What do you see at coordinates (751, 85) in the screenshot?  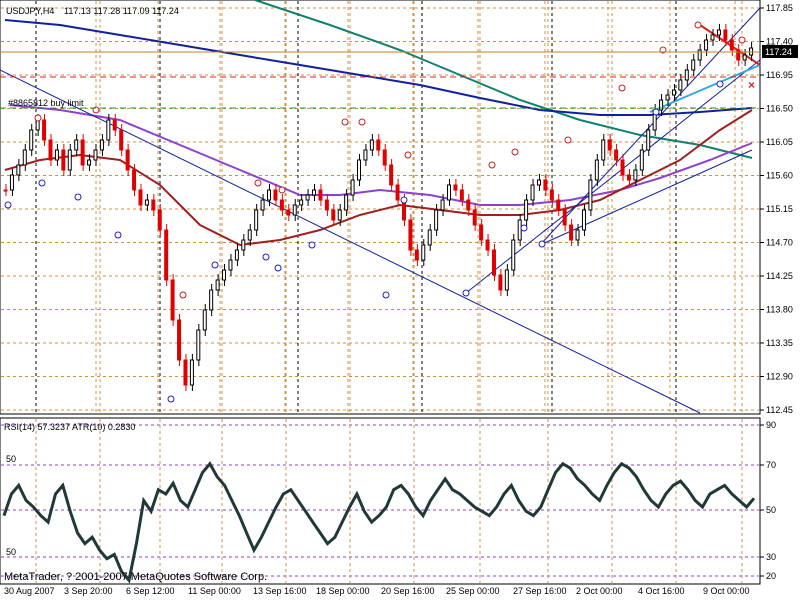 I see `close-order-icon: ×` at bounding box center [751, 85].